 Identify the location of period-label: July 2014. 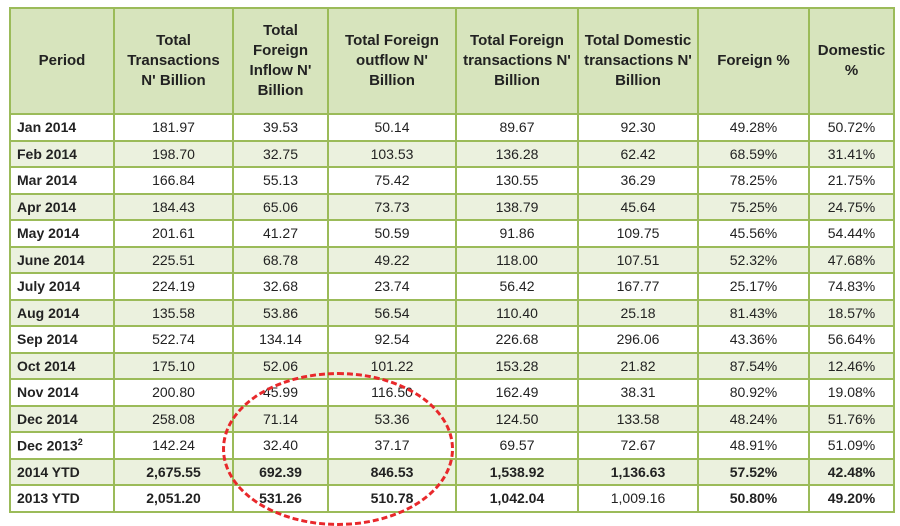
(49, 286).